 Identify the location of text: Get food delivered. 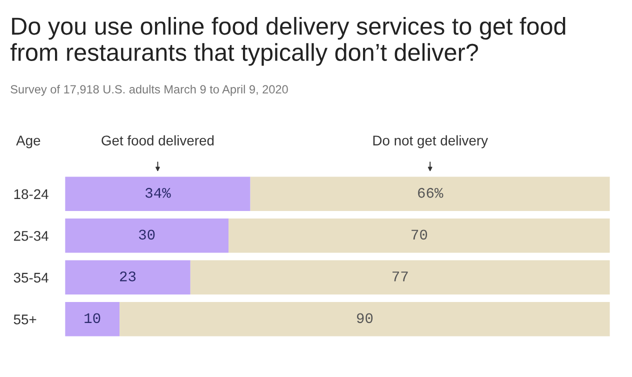
(158, 140).